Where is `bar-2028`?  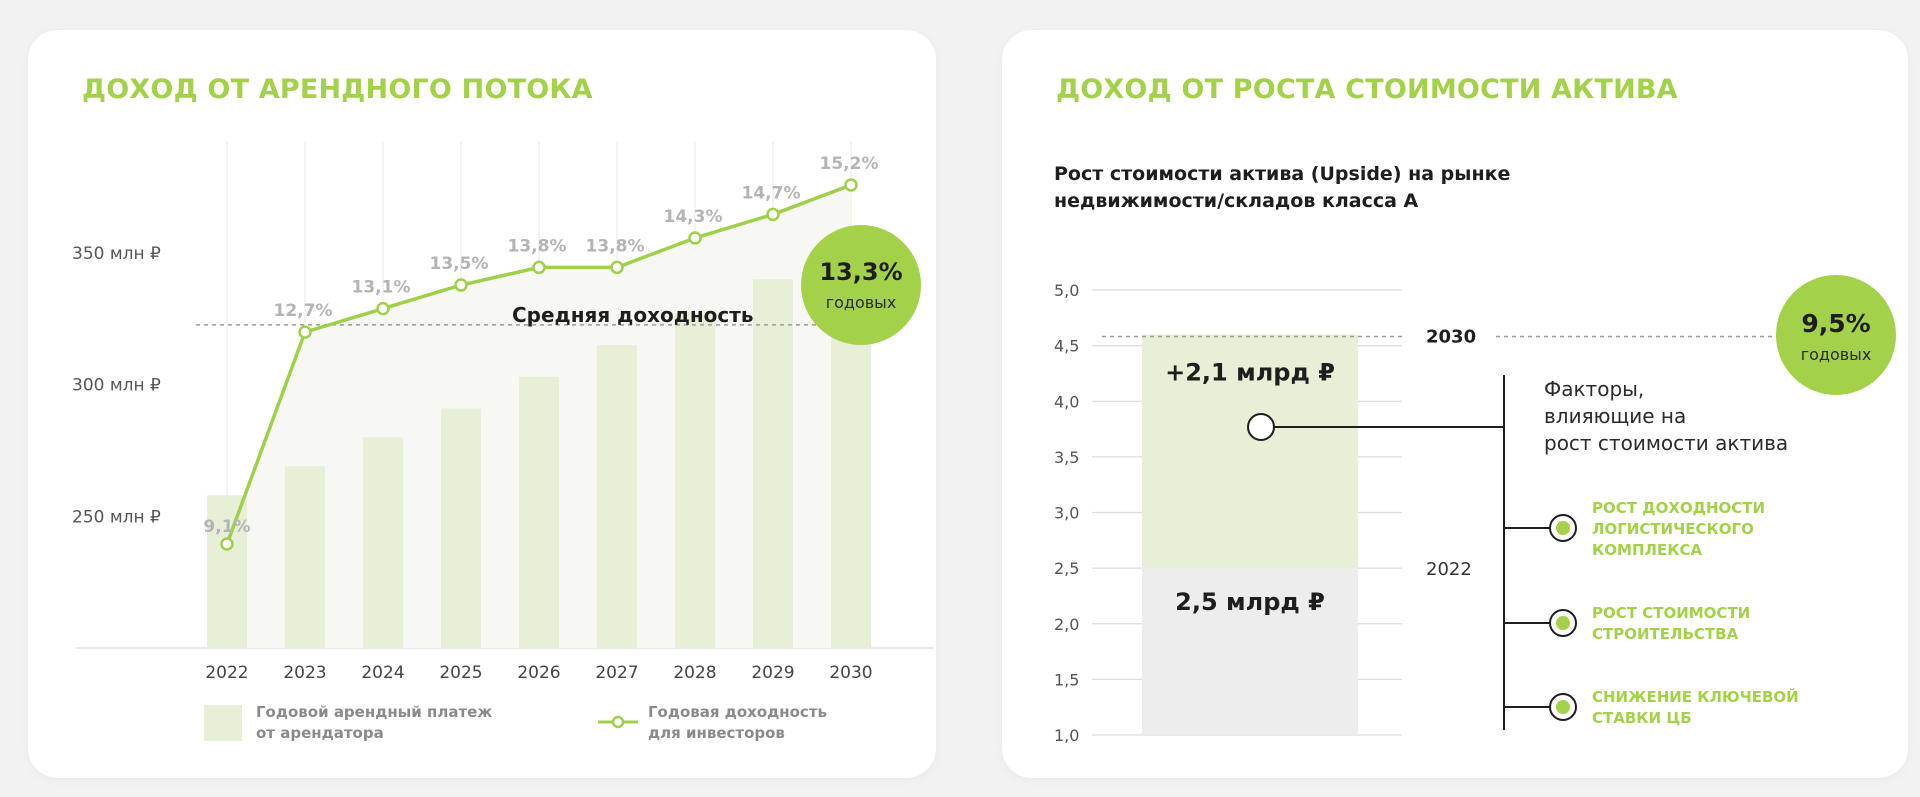
bar-2028 is located at coordinates (695, 480).